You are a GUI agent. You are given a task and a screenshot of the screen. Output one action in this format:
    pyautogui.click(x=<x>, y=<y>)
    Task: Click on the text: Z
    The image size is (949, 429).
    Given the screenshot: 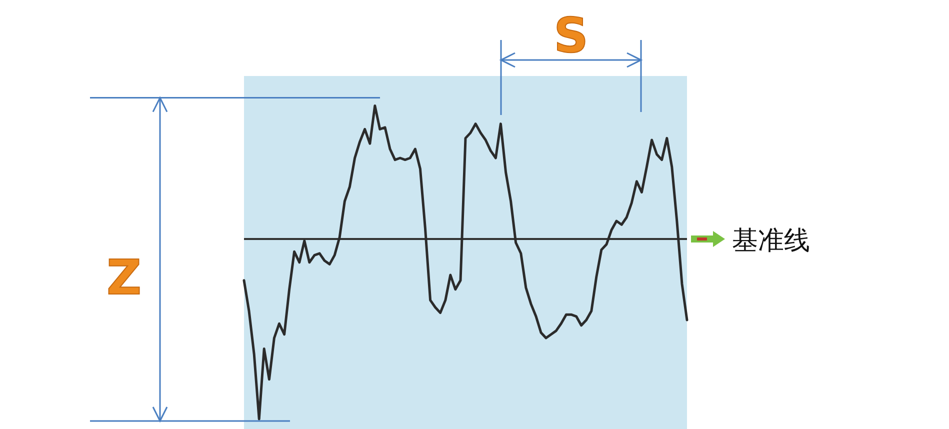 What is the action you would take?
    pyautogui.click(x=124, y=278)
    